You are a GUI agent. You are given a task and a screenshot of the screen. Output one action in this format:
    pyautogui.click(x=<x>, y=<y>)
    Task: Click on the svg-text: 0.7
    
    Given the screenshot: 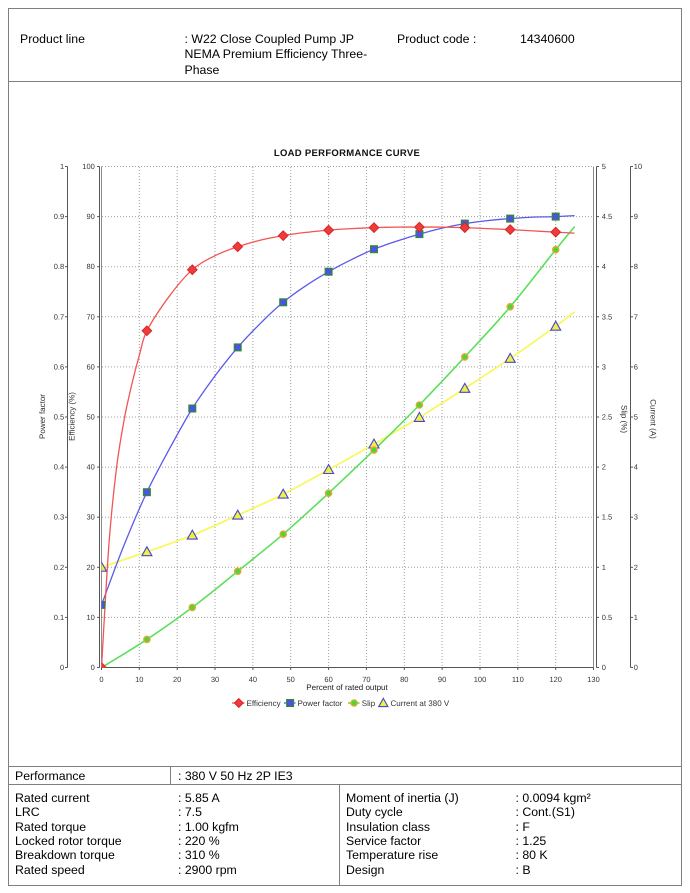 What is the action you would take?
    pyautogui.click(x=59, y=316)
    